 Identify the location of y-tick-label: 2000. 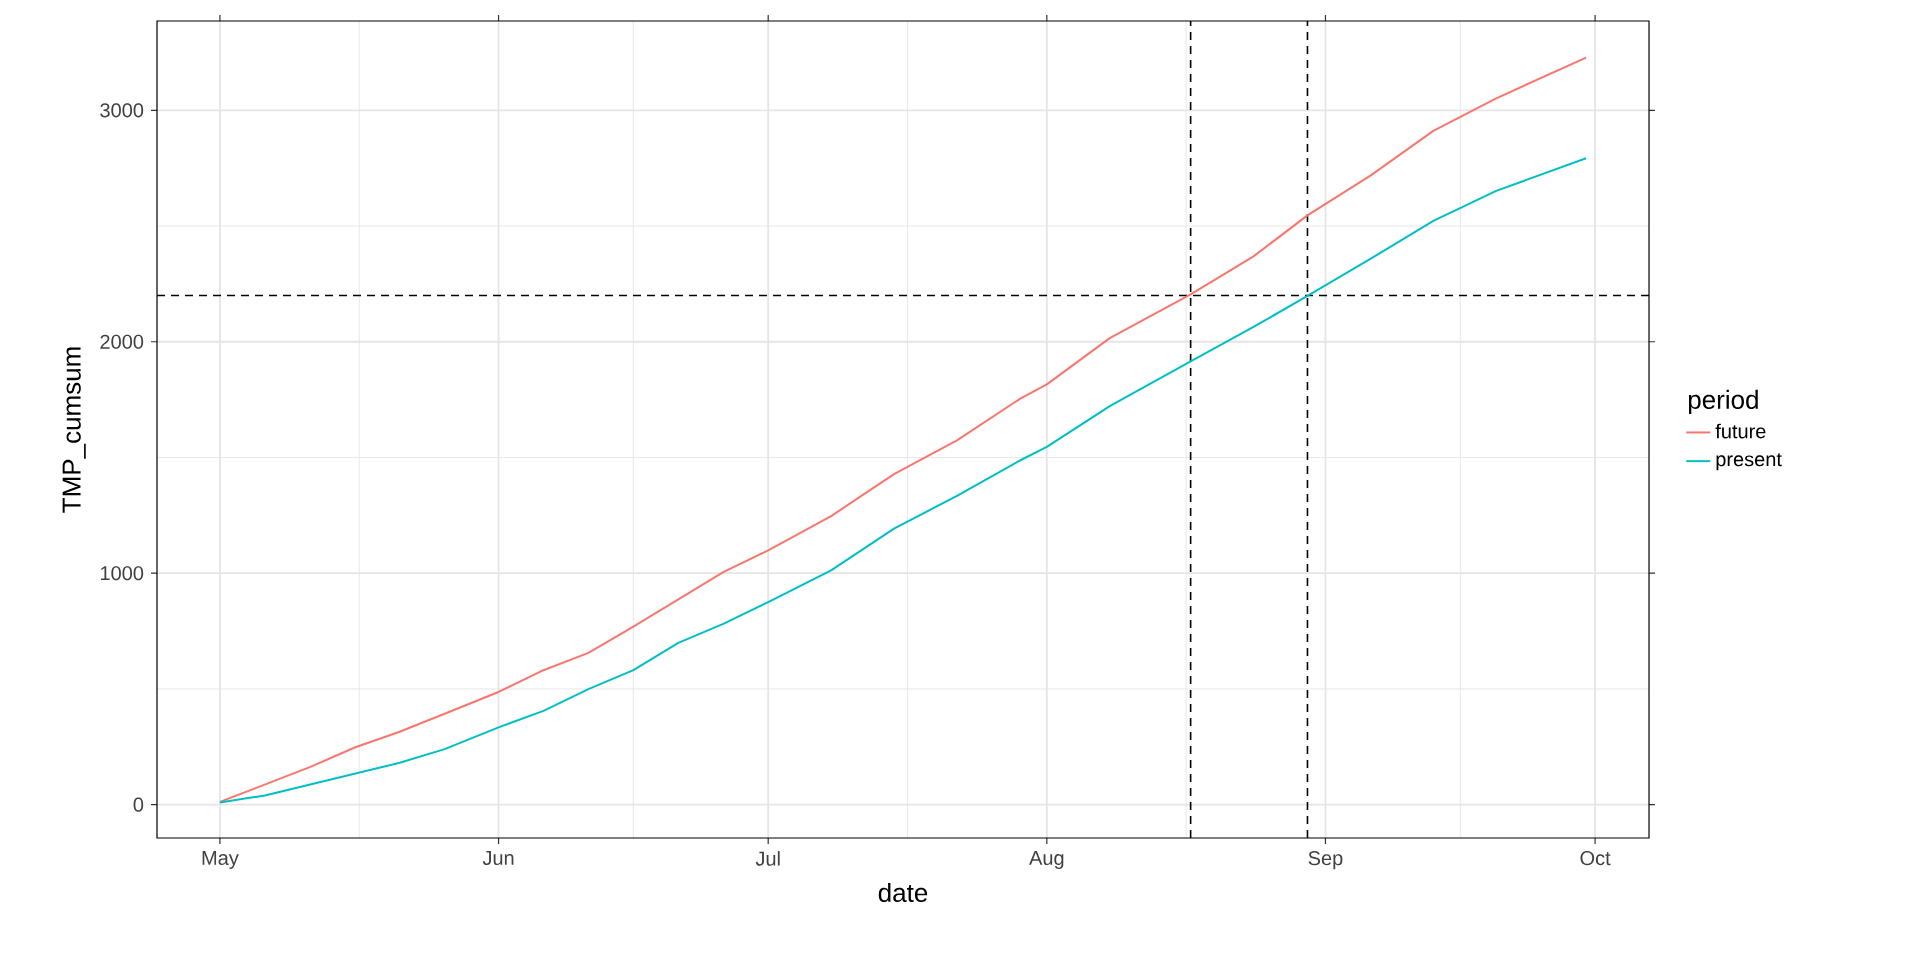
(122, 341).